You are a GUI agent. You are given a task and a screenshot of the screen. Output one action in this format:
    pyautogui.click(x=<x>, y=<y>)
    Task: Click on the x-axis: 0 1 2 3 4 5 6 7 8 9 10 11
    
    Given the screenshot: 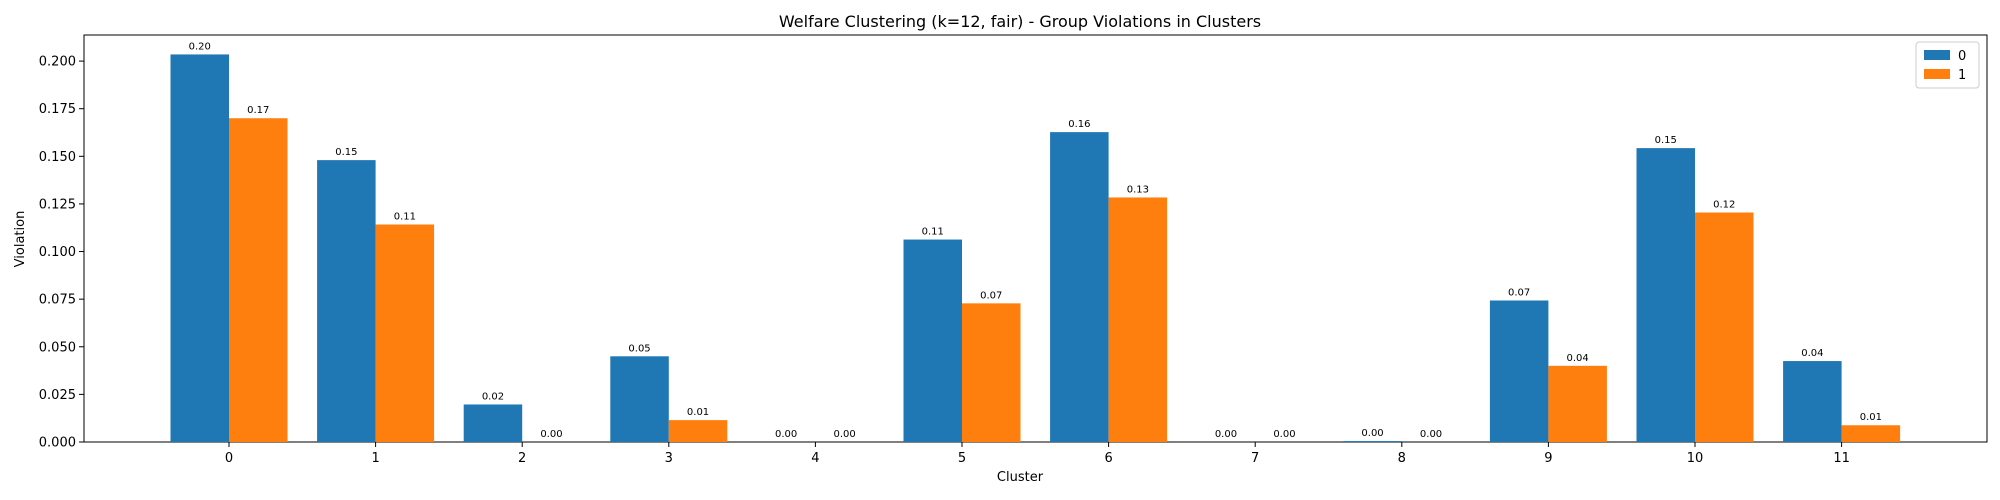 What is the action you would take?
    pyautogui.click(x=1037, y=454)
    